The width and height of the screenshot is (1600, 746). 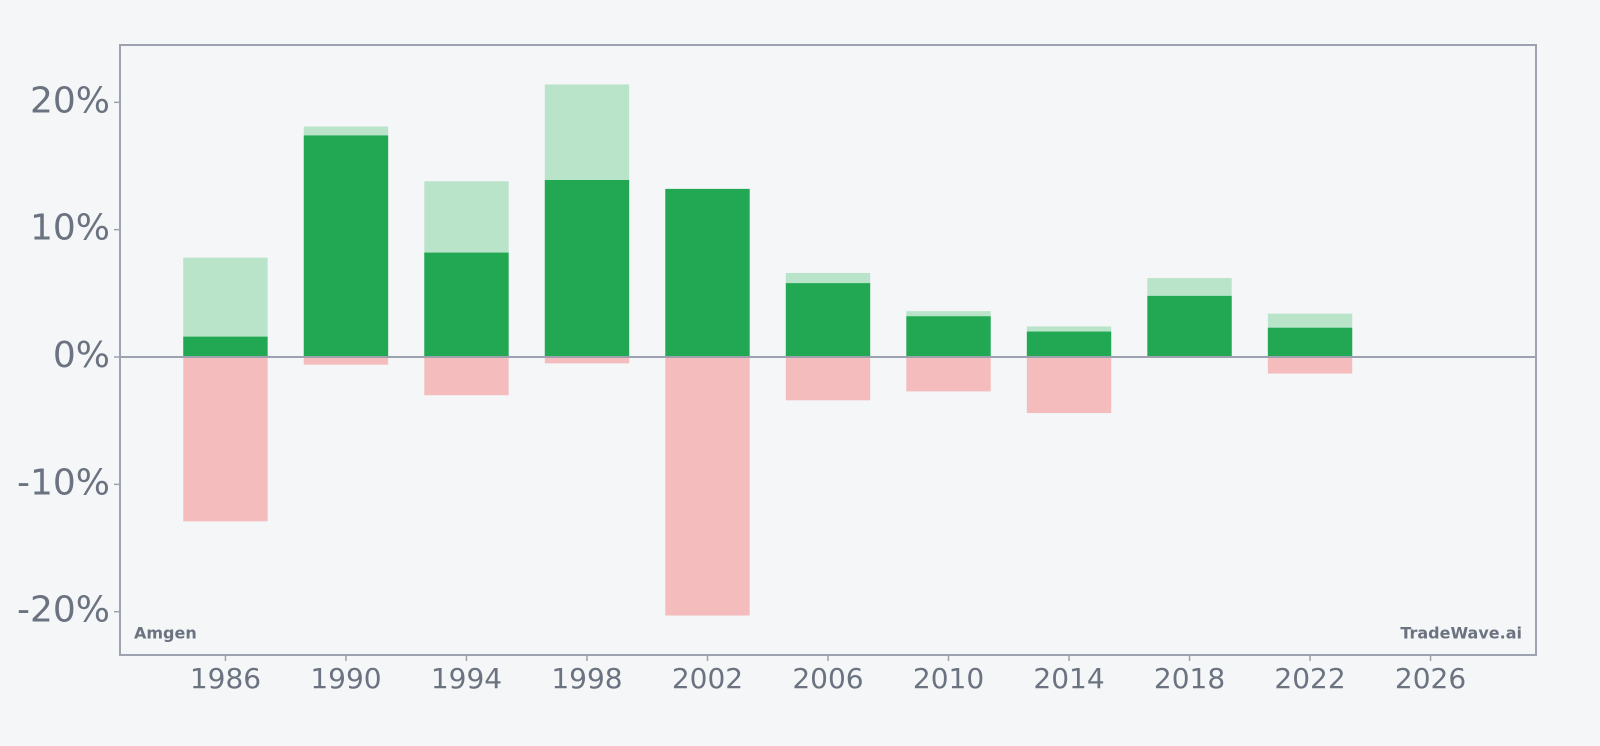 I want to click on x-tick-label: 1986, so click(x=225, y=678).